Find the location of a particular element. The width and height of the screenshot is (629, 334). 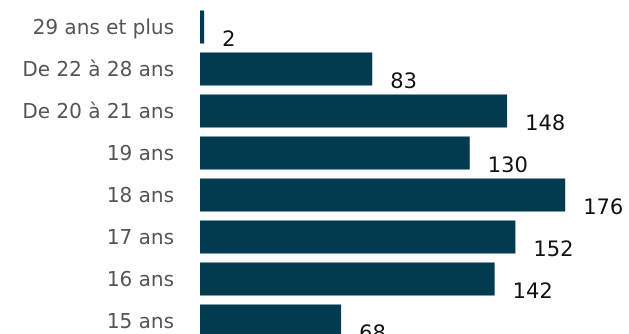

category-label: 17 ans is located at coordinates (140, 237).